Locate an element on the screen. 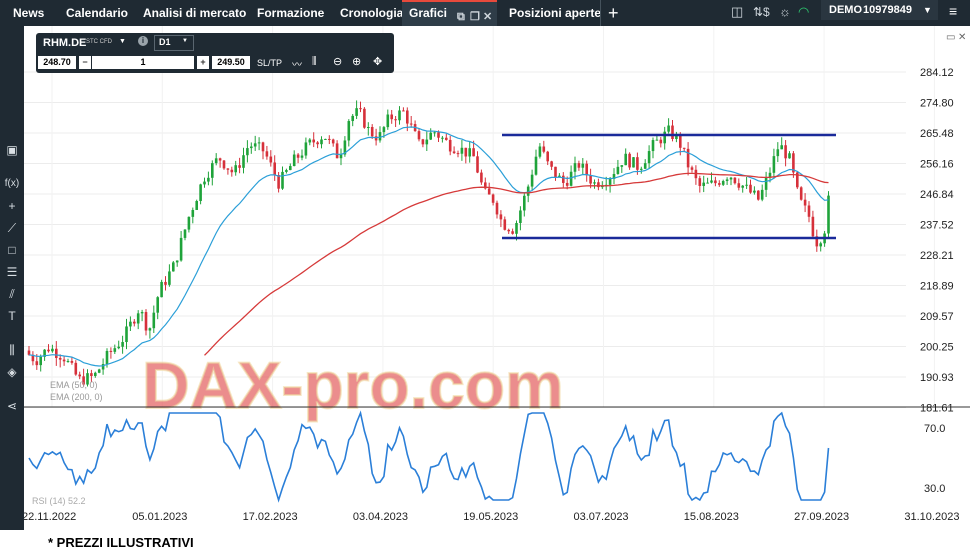  function-icon: f(x) is located at coordinates (12, 183).